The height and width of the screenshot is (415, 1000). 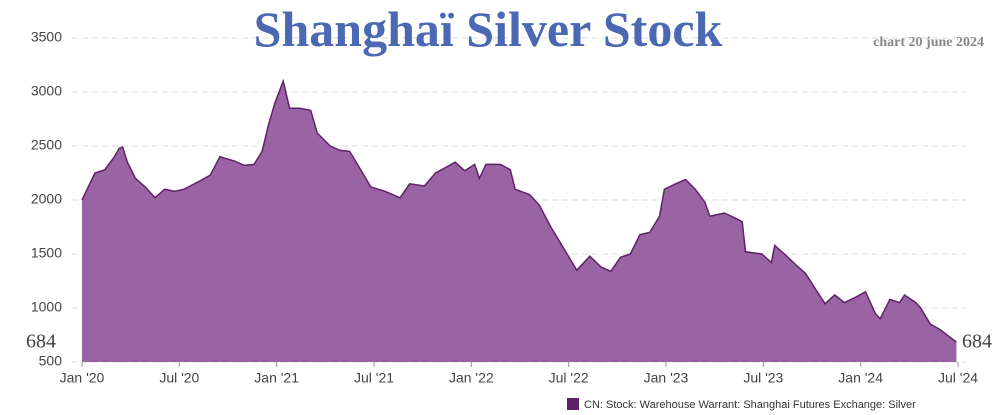 What do you see at coordinates (46, 199) in the screenshot?
I see `y-tick-label: 2000` at bounding box center [46, 199].